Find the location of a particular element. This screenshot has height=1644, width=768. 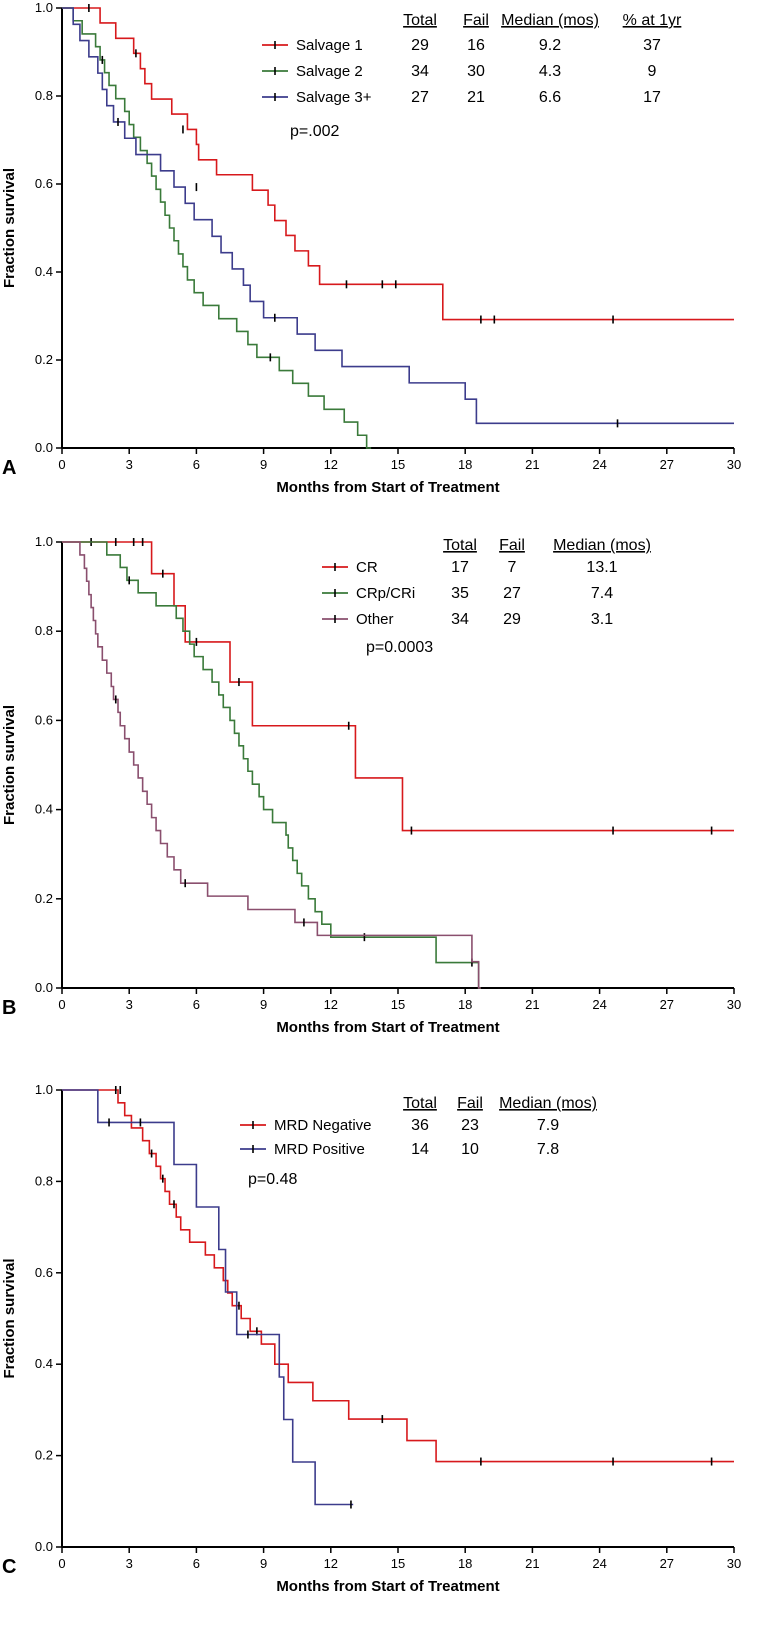

table-cell: 7.9 is located at coordinates (548, 1125).